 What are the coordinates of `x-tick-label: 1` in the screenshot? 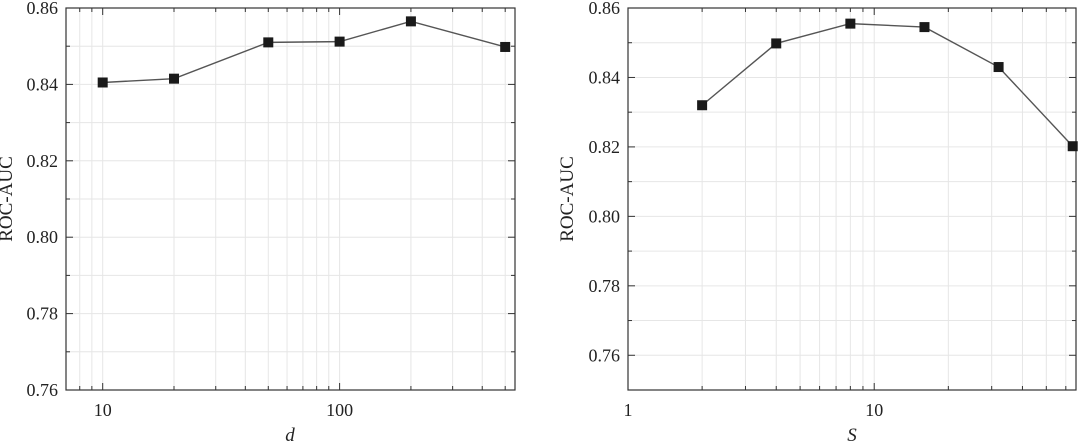 It's located at (628, 410).